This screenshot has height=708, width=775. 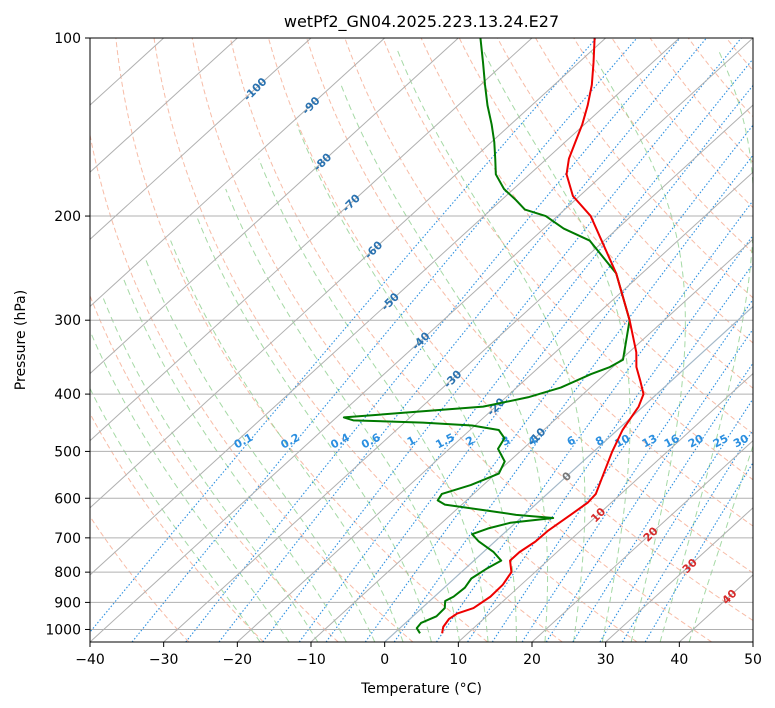 I want to click on mixing-ratio-label: 30, so click(x=741, y=441).